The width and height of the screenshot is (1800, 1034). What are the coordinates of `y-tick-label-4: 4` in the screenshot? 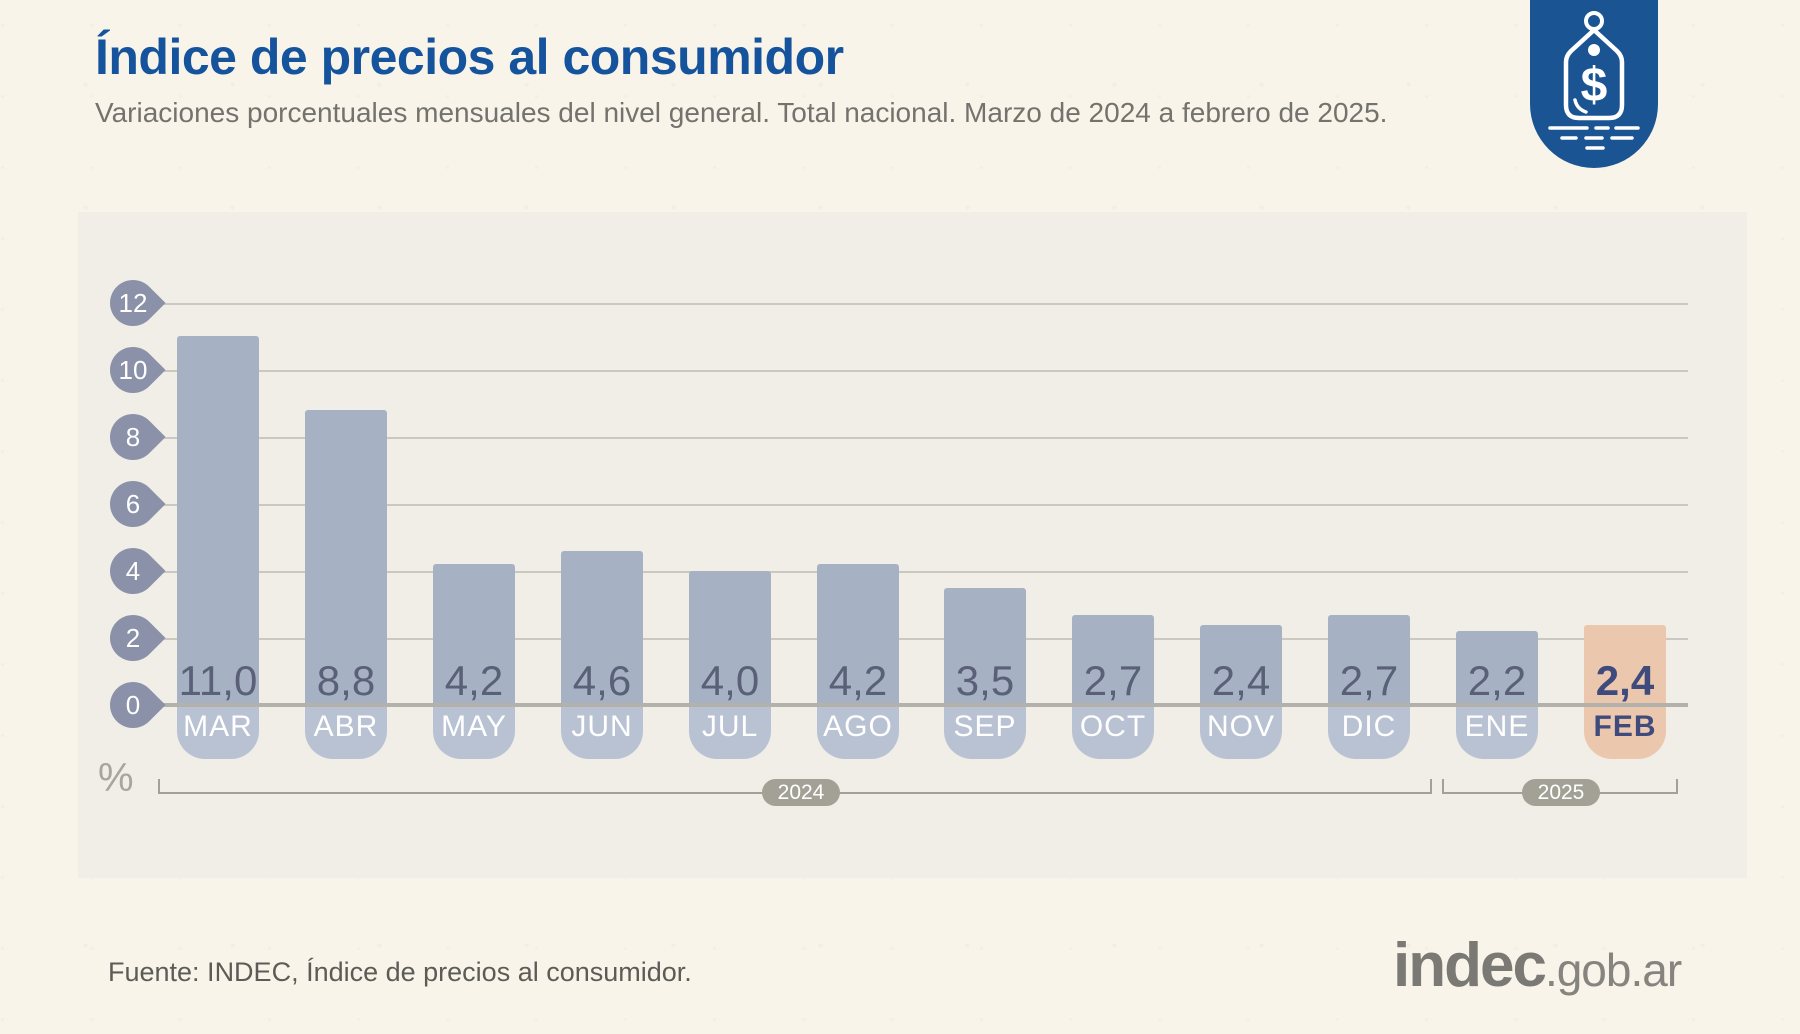 It's located at (133, 570).